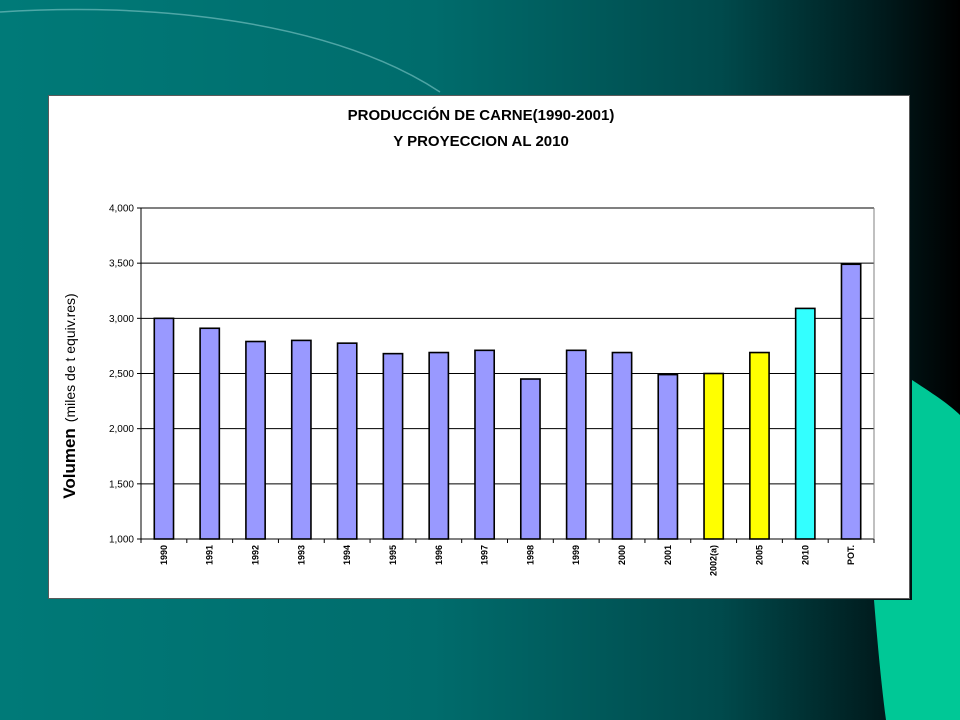 The image size is (960, 720). What do you see at coordinates (530, 555) in the screenshot?
I see `x-tick-label: 1998` at bounding box center [530, 555].